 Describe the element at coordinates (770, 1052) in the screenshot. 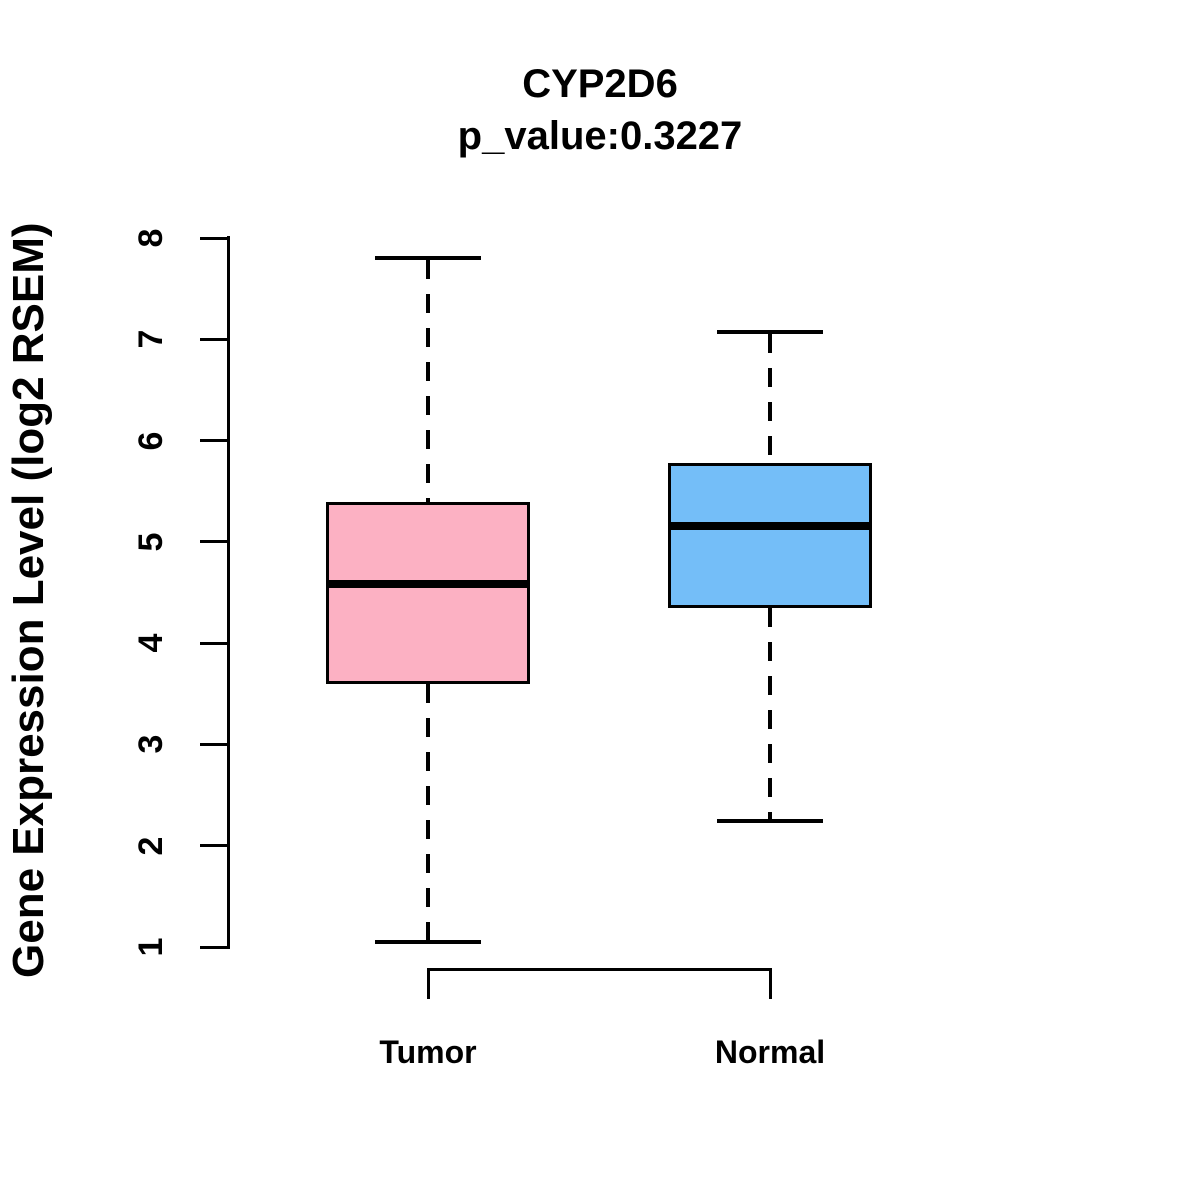

I see `category-label-normal: Normal` at that location.